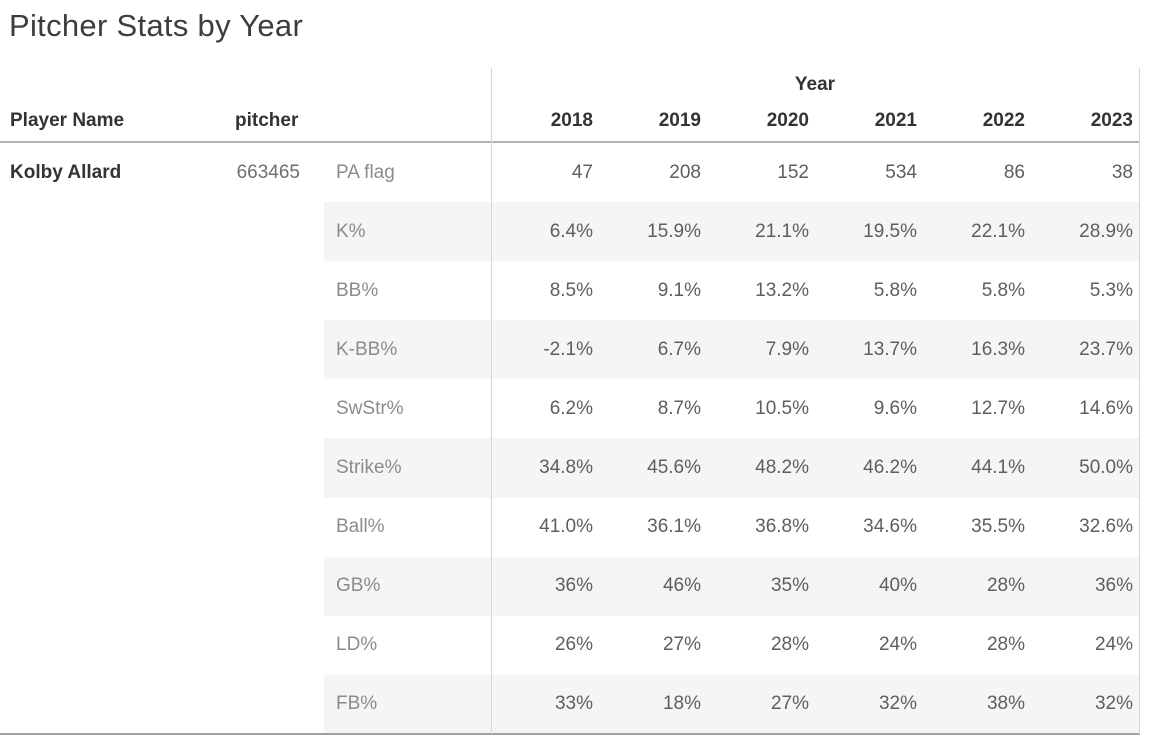 The width and height of the screenshot is (1164, 750). What do you see at coordinates (674, 231) in the screenshot?
I see `value-cell: 15.9%` at bounding box center [674, 231].